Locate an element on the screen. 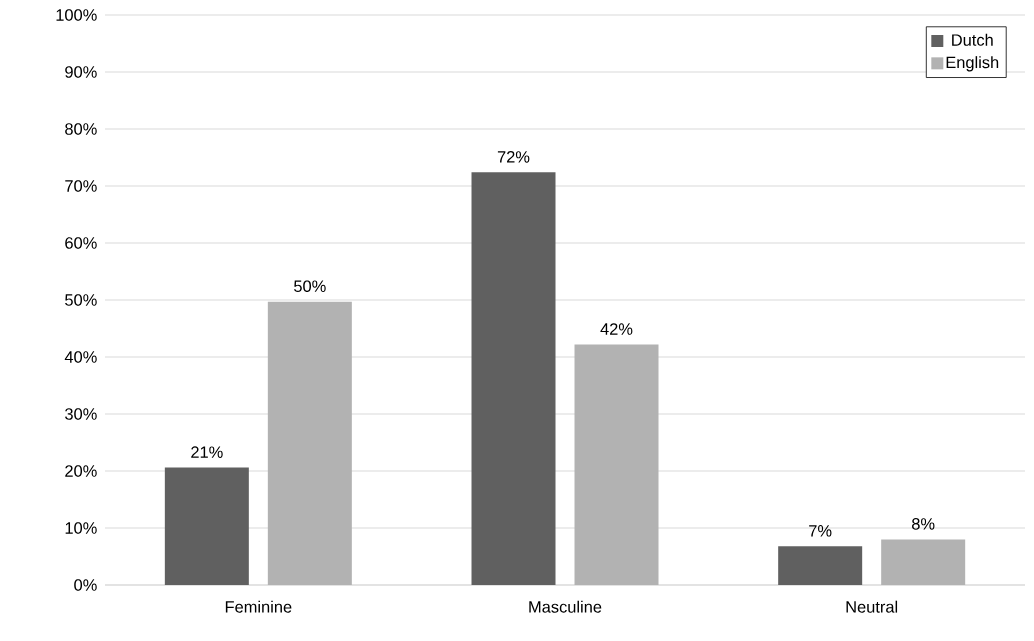 This screenshot has height=641, width=1034. x-tick-label: Feminine is located at coordinates (258, 606).